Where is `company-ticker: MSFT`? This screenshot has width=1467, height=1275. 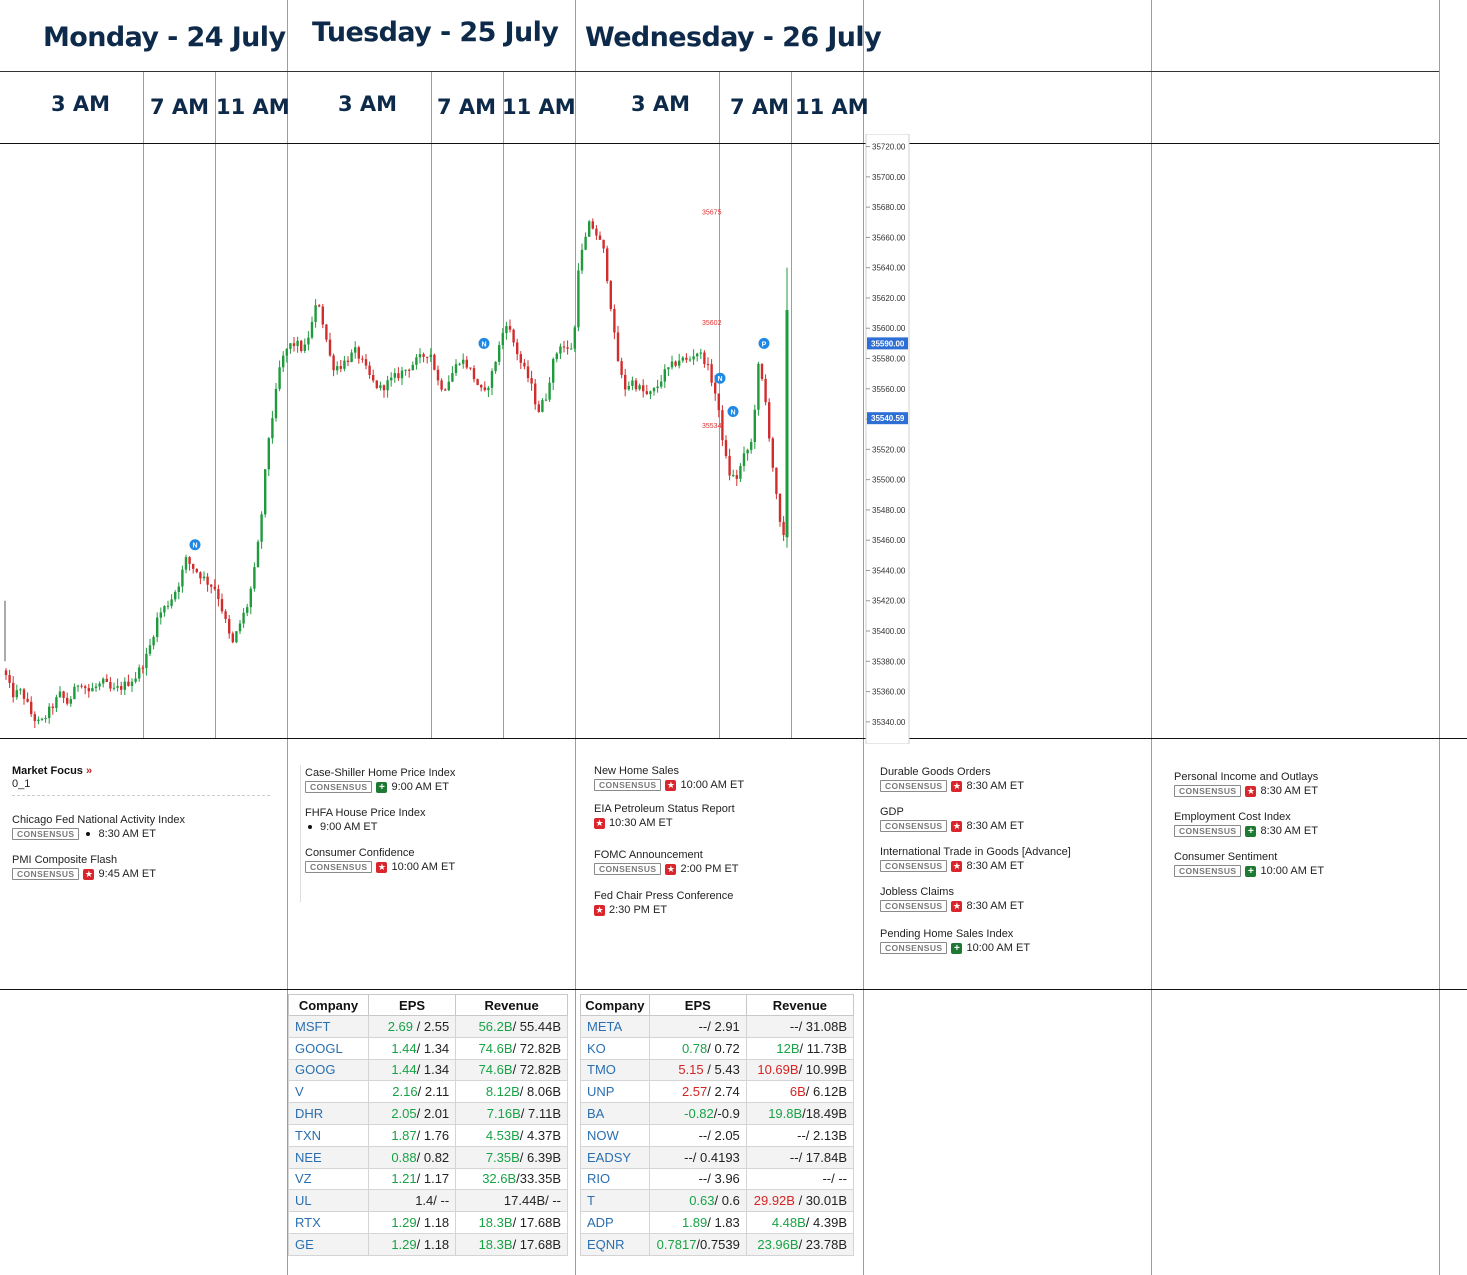
company-ticker: MSFT is located at coordinates (328, 1026).